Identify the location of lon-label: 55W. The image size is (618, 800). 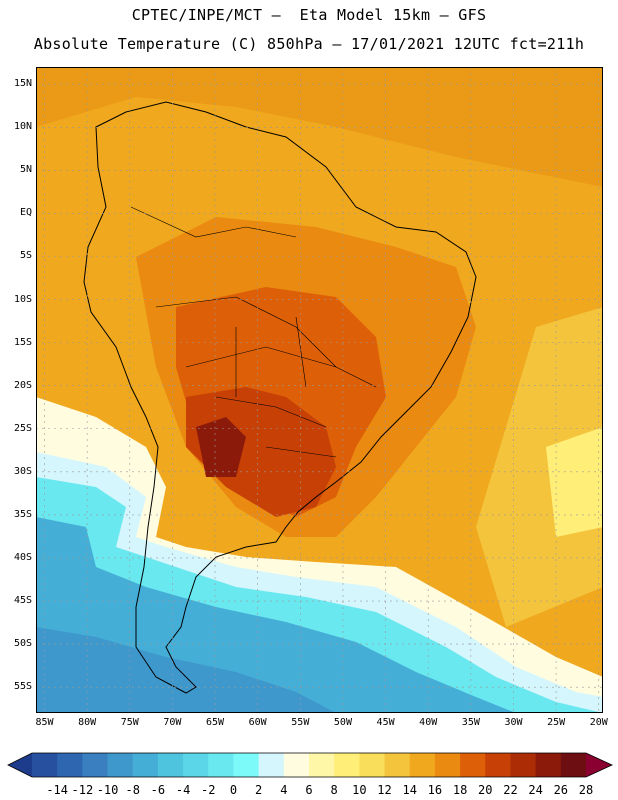
(300, 722).